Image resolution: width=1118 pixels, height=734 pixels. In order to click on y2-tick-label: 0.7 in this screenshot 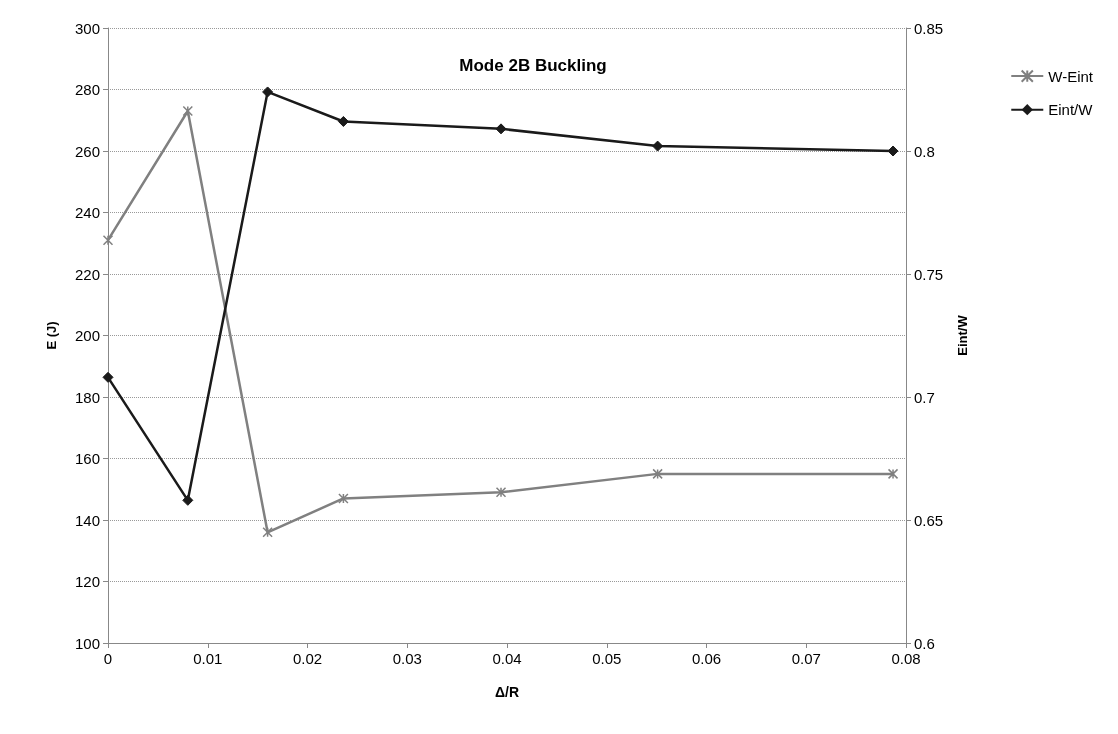, I will do `click(924, 397)`.